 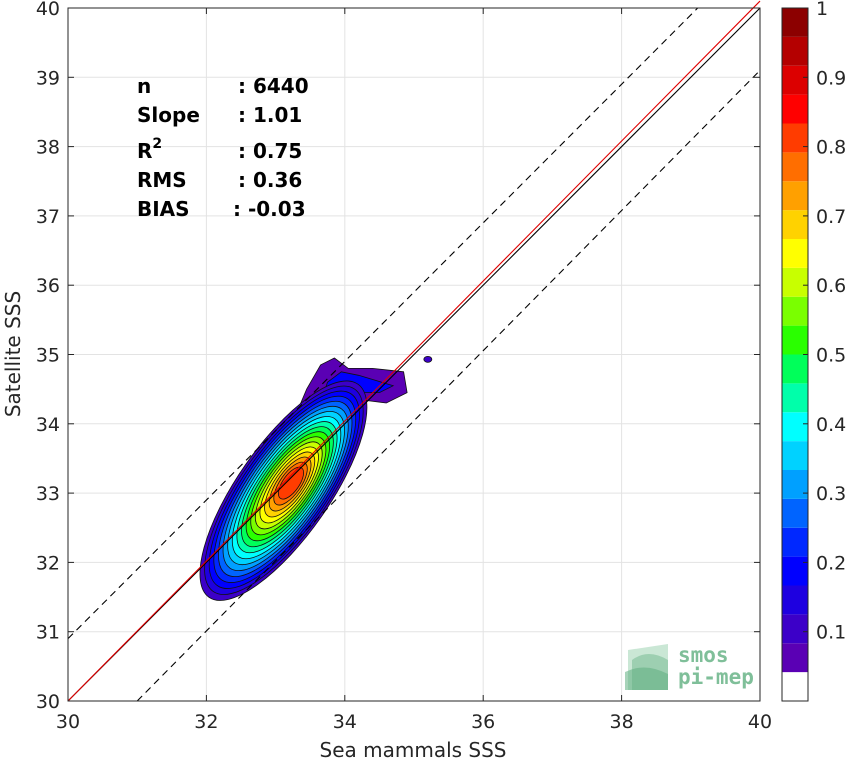 What do you see at coordinates (716, 677) in the screenshot?
I see `logo-line-2: pi-mep` at bounding box center [716, 677].